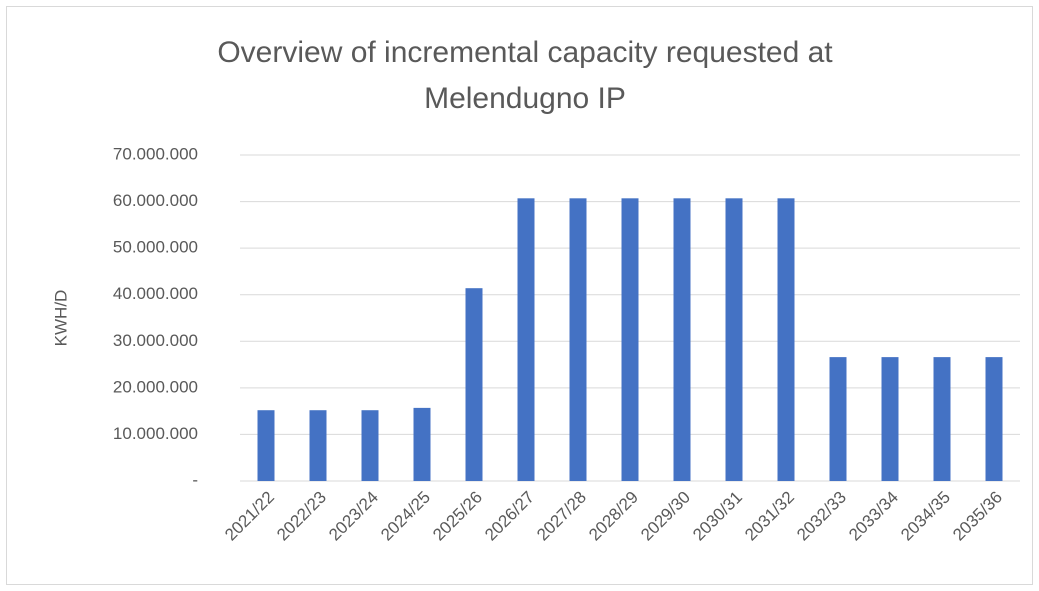 The width and height of the screenshot is (1039, 591). I want to click on x-tick-label: 2030/31, so click(717, 516).